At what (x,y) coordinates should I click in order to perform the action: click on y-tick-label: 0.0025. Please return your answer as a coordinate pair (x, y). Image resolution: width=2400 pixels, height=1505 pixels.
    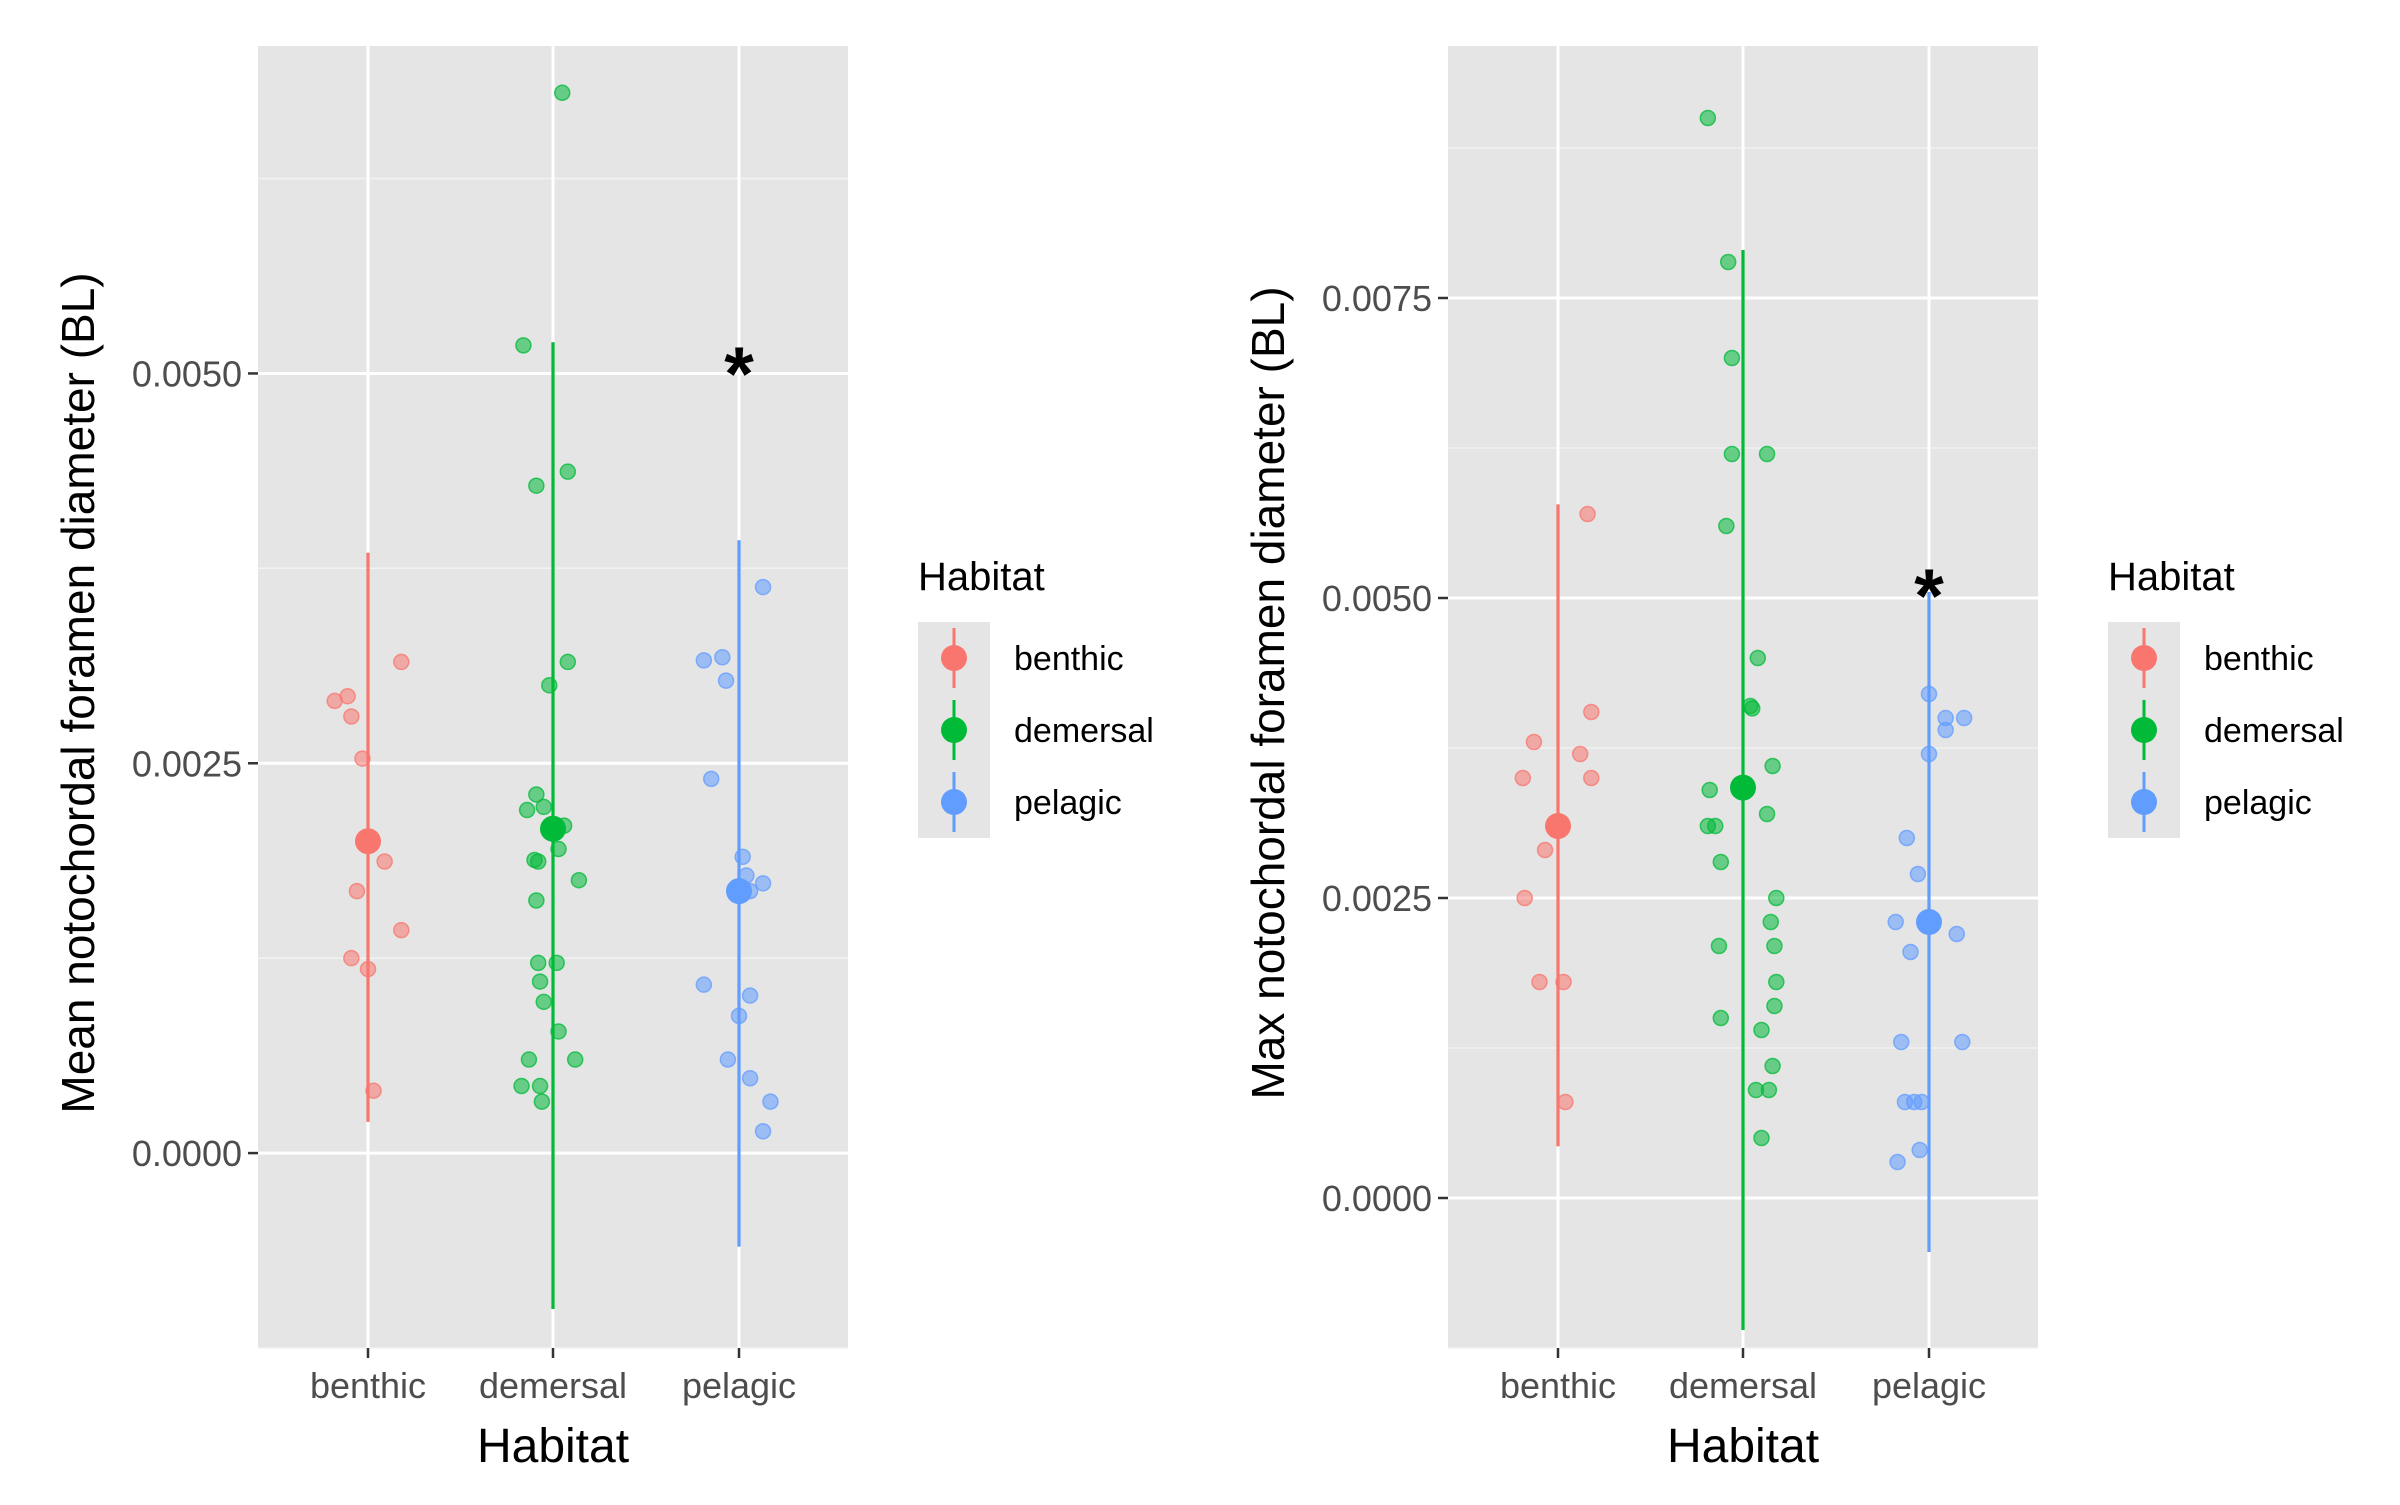
    Looking at the image, I should click on (187, 763).